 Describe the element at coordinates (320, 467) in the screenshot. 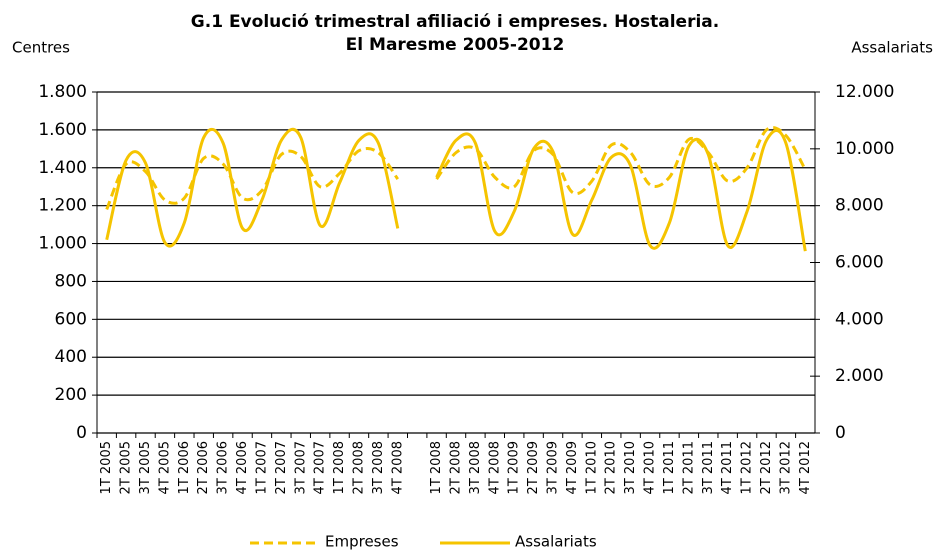

I see `x-tick-label: 4T 2007` at that location.